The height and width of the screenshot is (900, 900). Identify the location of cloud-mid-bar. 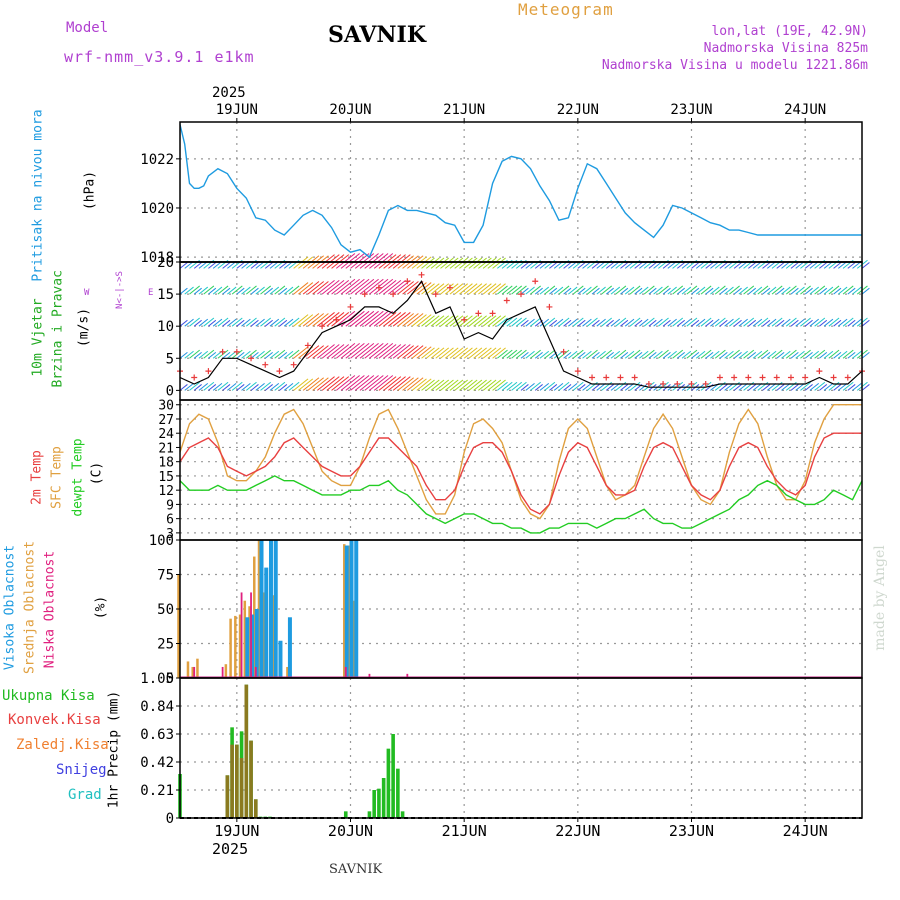
(249, 642).